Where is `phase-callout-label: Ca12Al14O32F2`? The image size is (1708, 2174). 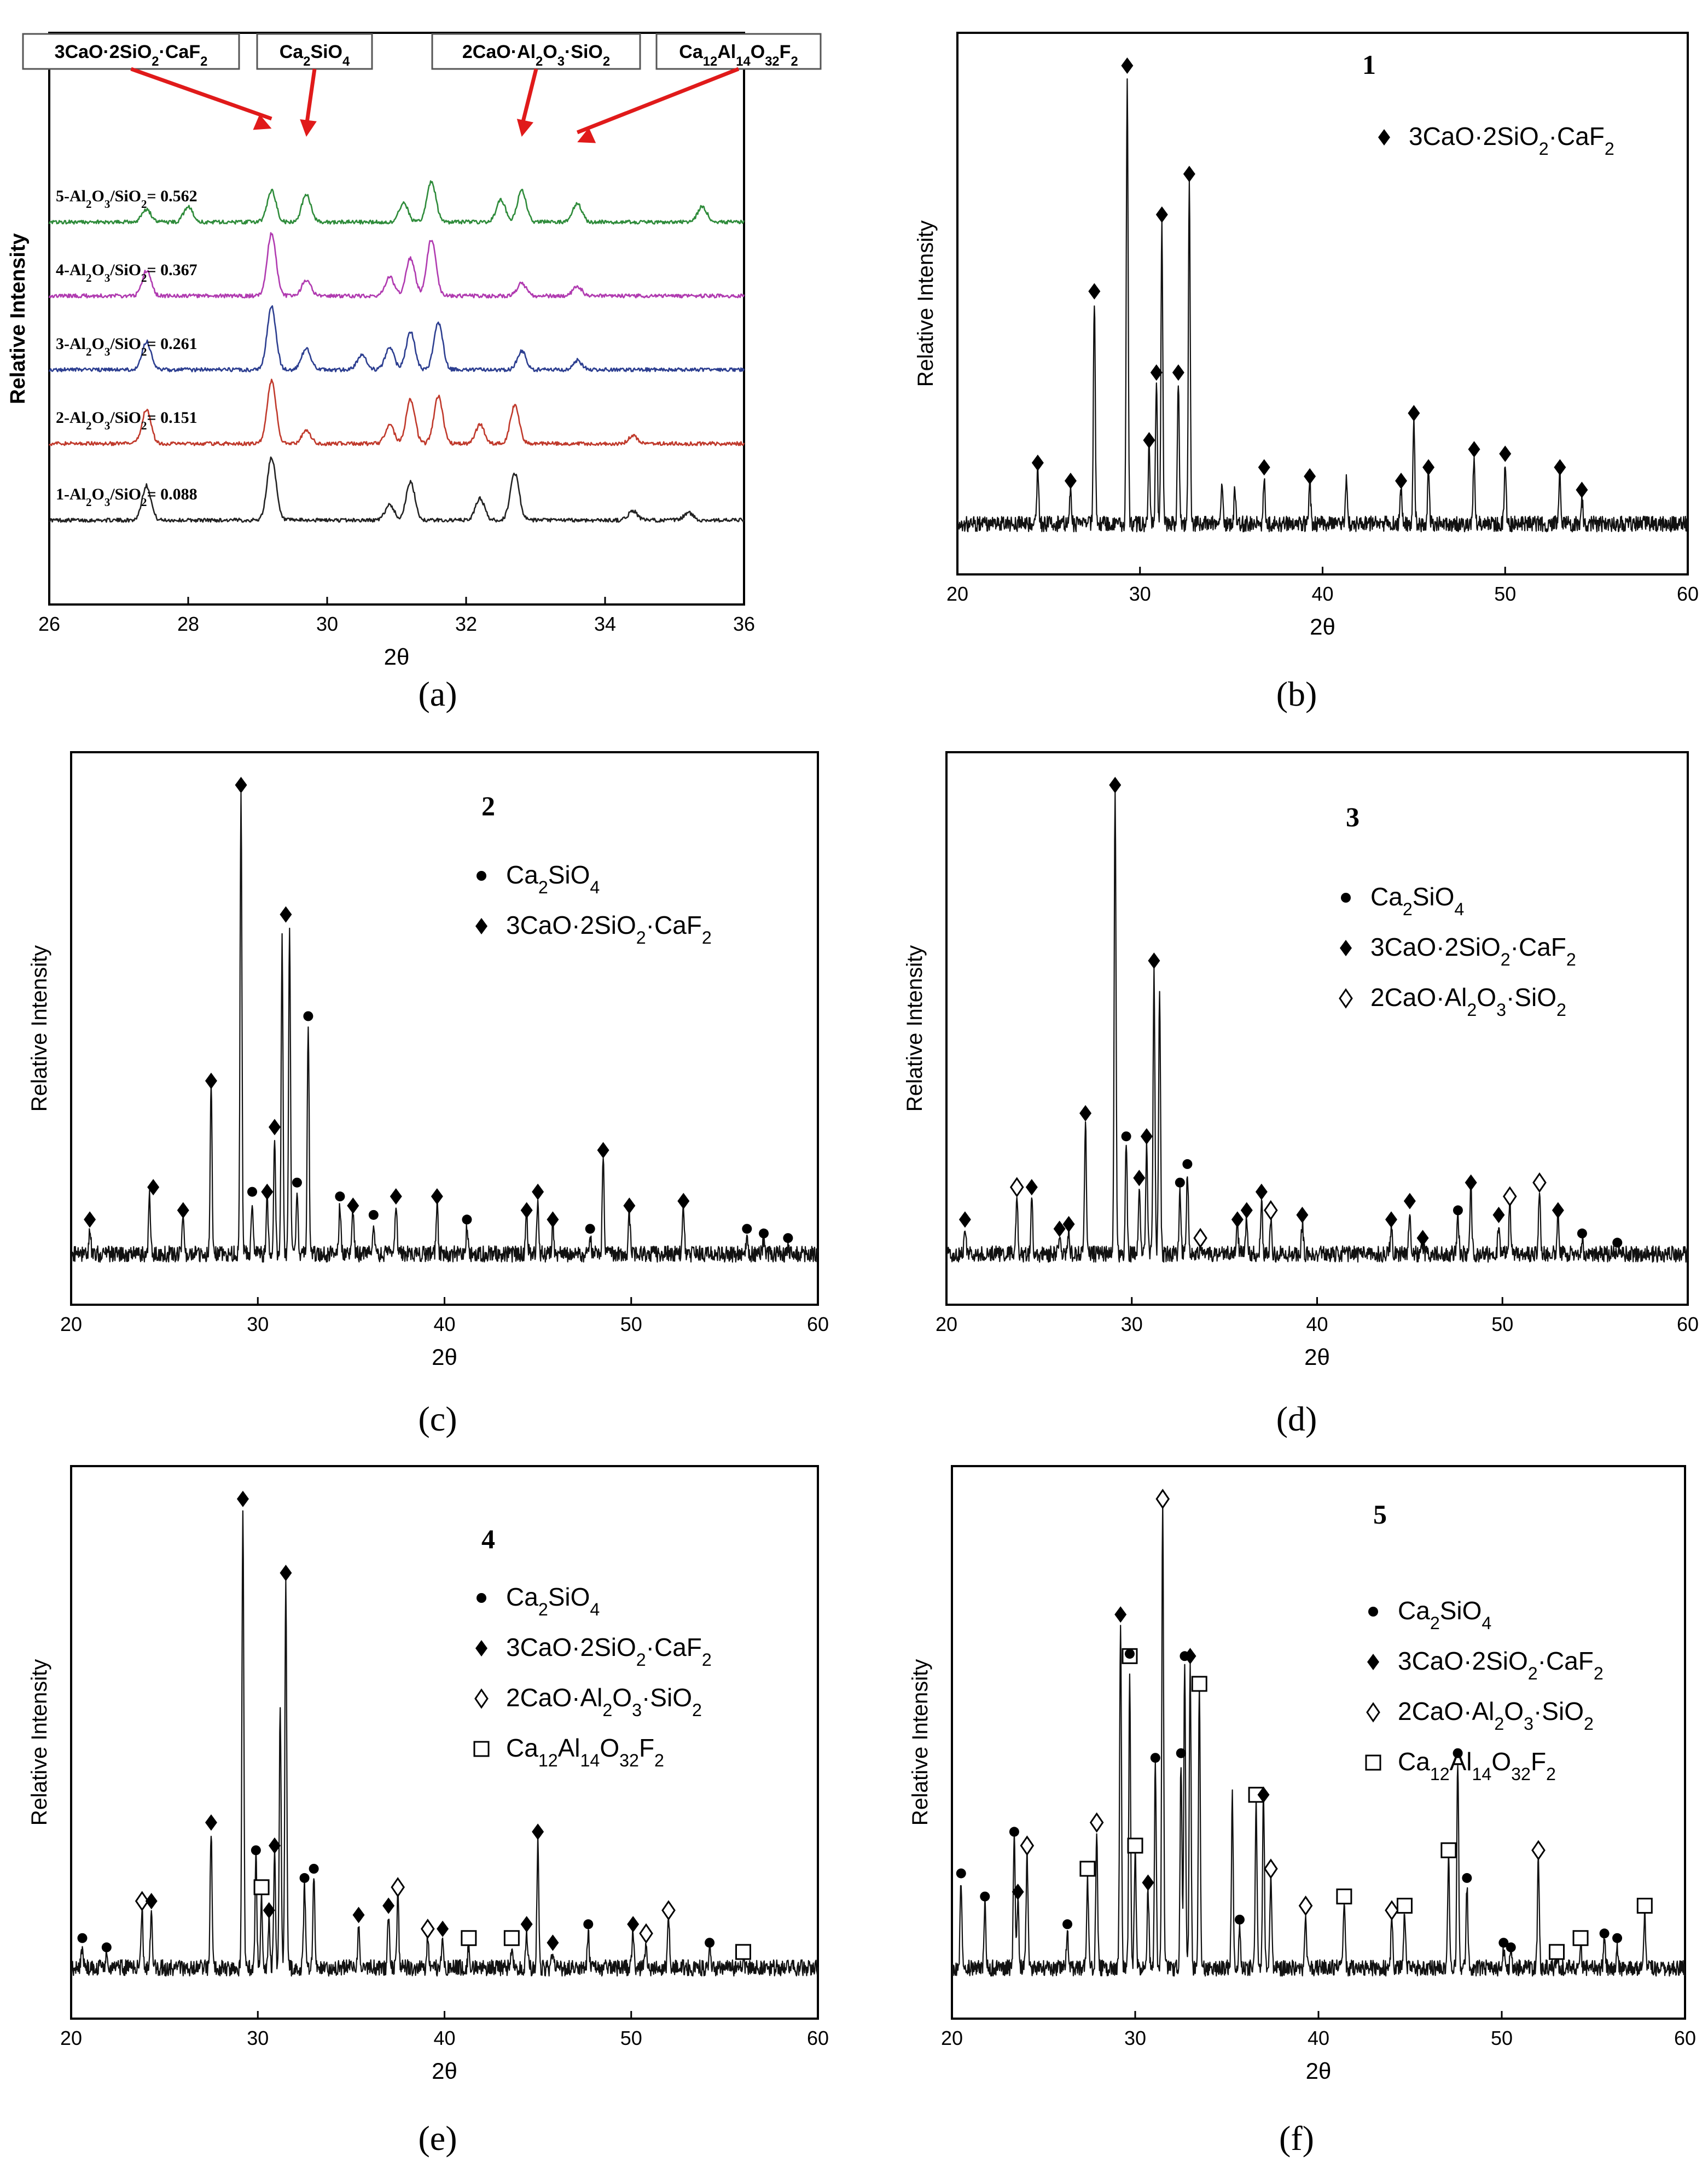
phase-callout-label: Ca12Al14O32F2 is located at coordinates (738, 55).